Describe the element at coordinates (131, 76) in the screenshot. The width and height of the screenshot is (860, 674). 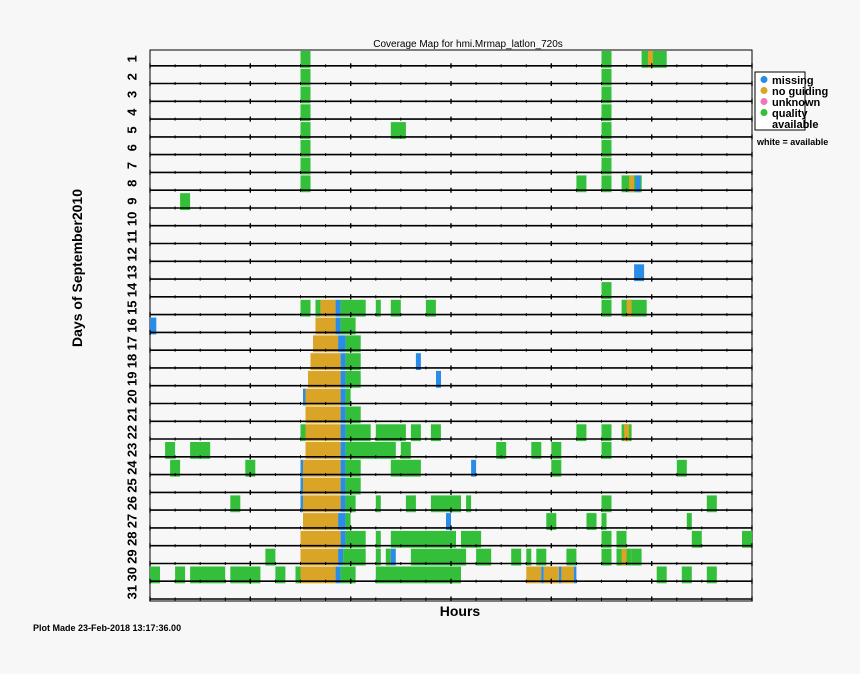
I see `day-label: 2` at that location.